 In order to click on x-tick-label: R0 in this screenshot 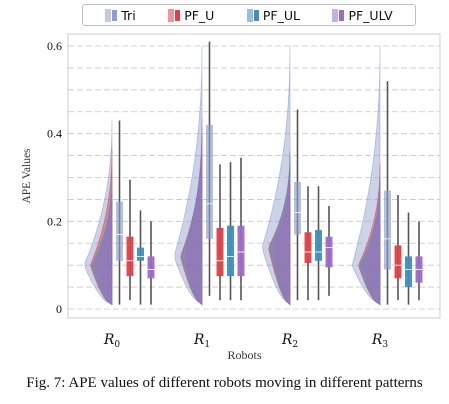, I will do `click(112, 341)`.